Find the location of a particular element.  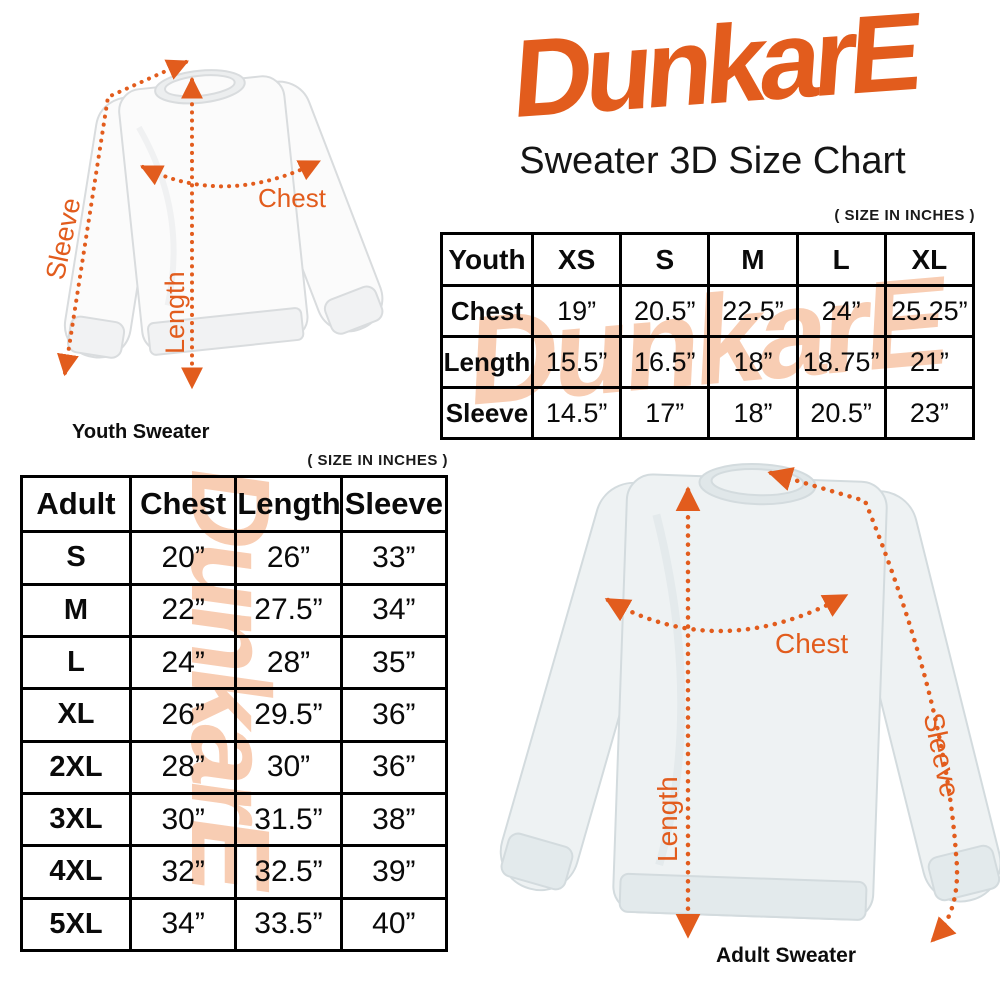

table-header-row: Youth XS S M L XL is located at coordinates (708, 259).